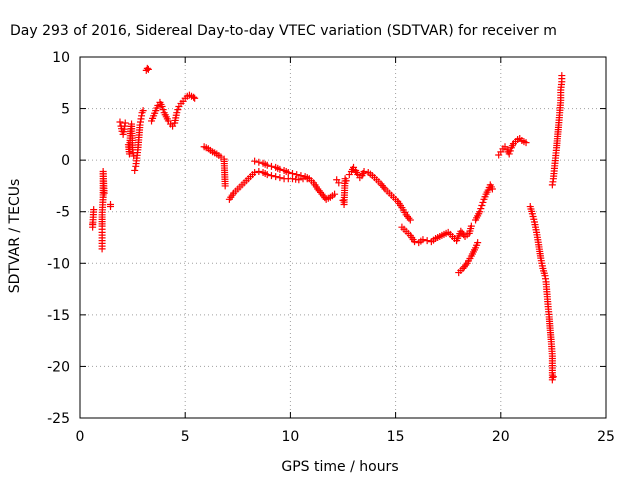 The width and height of the screenshot is (640, 480). Describe the element at coordinates (290, 437) in the screenshot. I see `x-tick-label: 10` at that location.